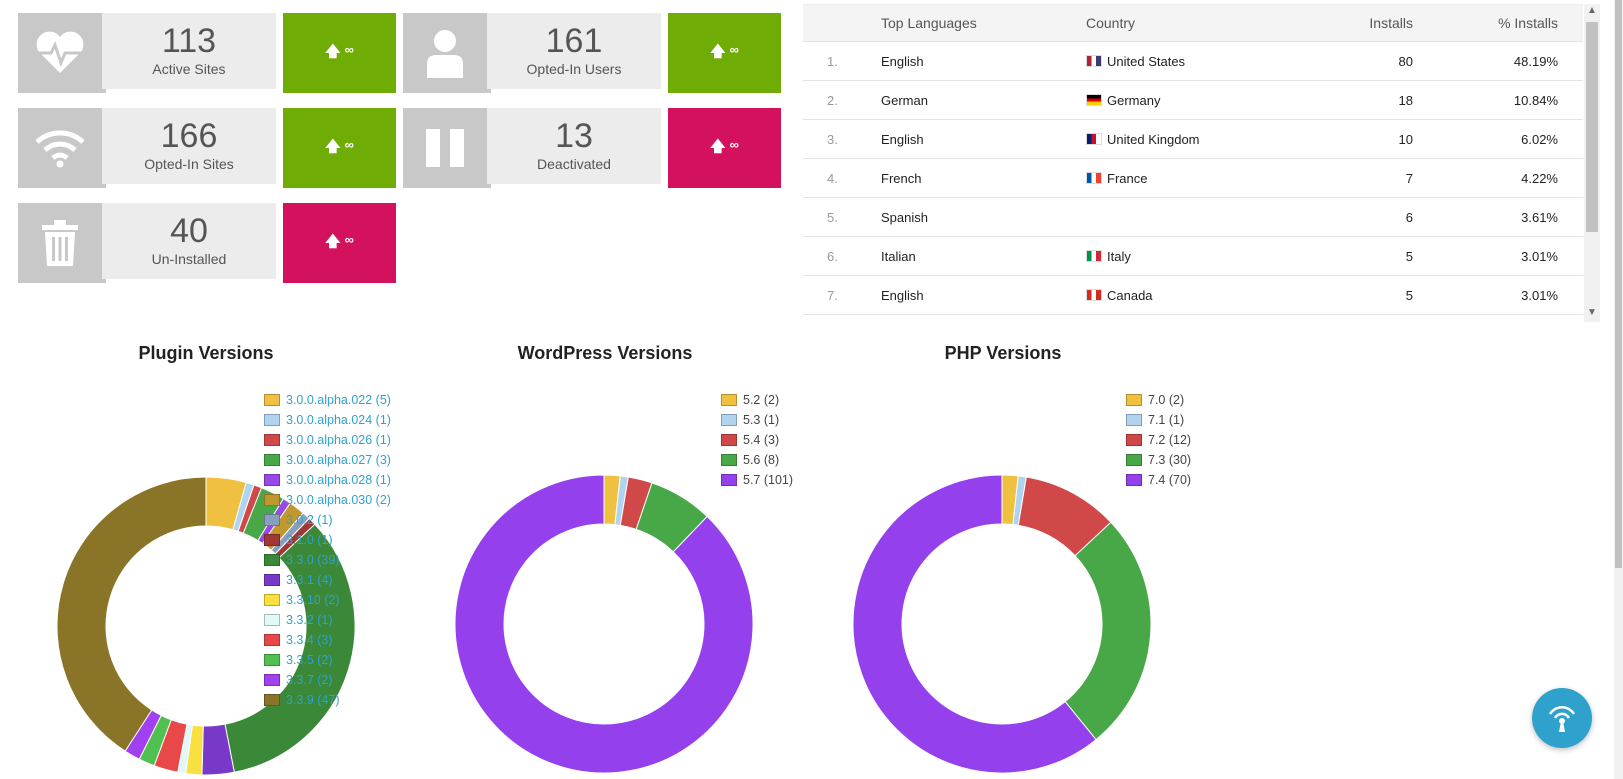  What do you see at coordinates (309, 680) in the screenshot?
I see `legend-label: 3.3.7 (2)` at bounding box center [309, 680].